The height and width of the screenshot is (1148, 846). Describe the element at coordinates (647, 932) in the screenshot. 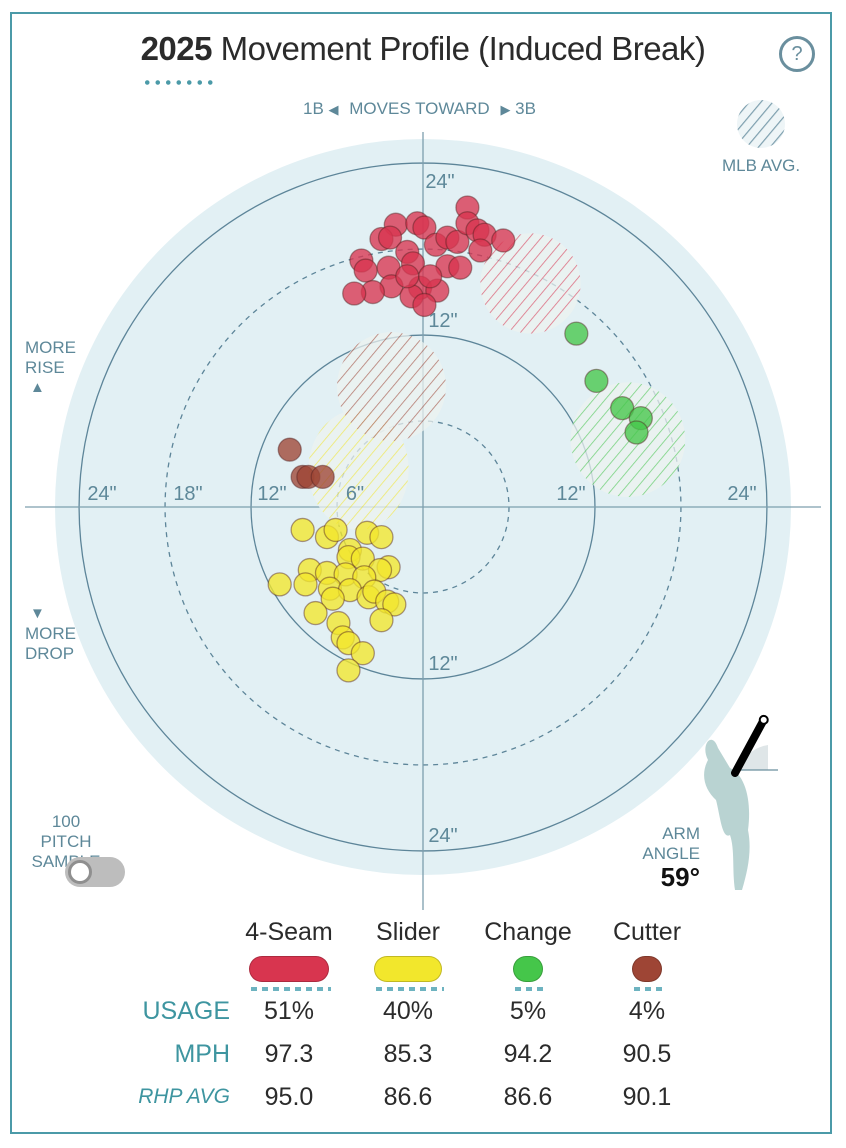

I see `pitch-name: Cutter` at that location.